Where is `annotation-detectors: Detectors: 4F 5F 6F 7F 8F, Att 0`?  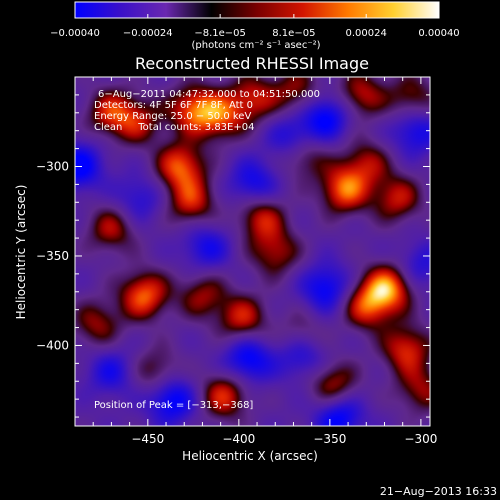 annotation-detectors: Detectors: 4F 5F 6F 7F 8F, Att 0 is located at coordinates (173, 105).